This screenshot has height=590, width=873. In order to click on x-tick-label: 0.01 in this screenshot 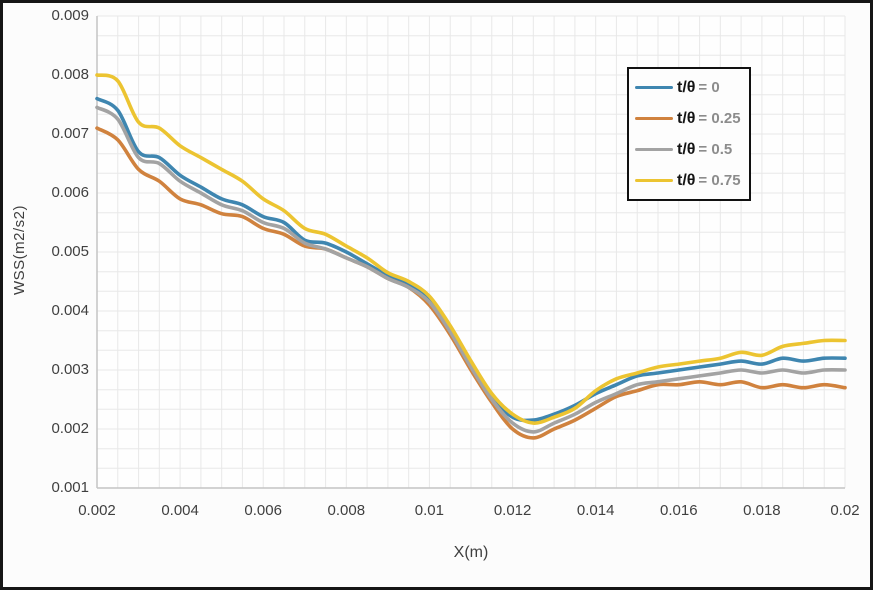, I will do `click(429, 510)`.